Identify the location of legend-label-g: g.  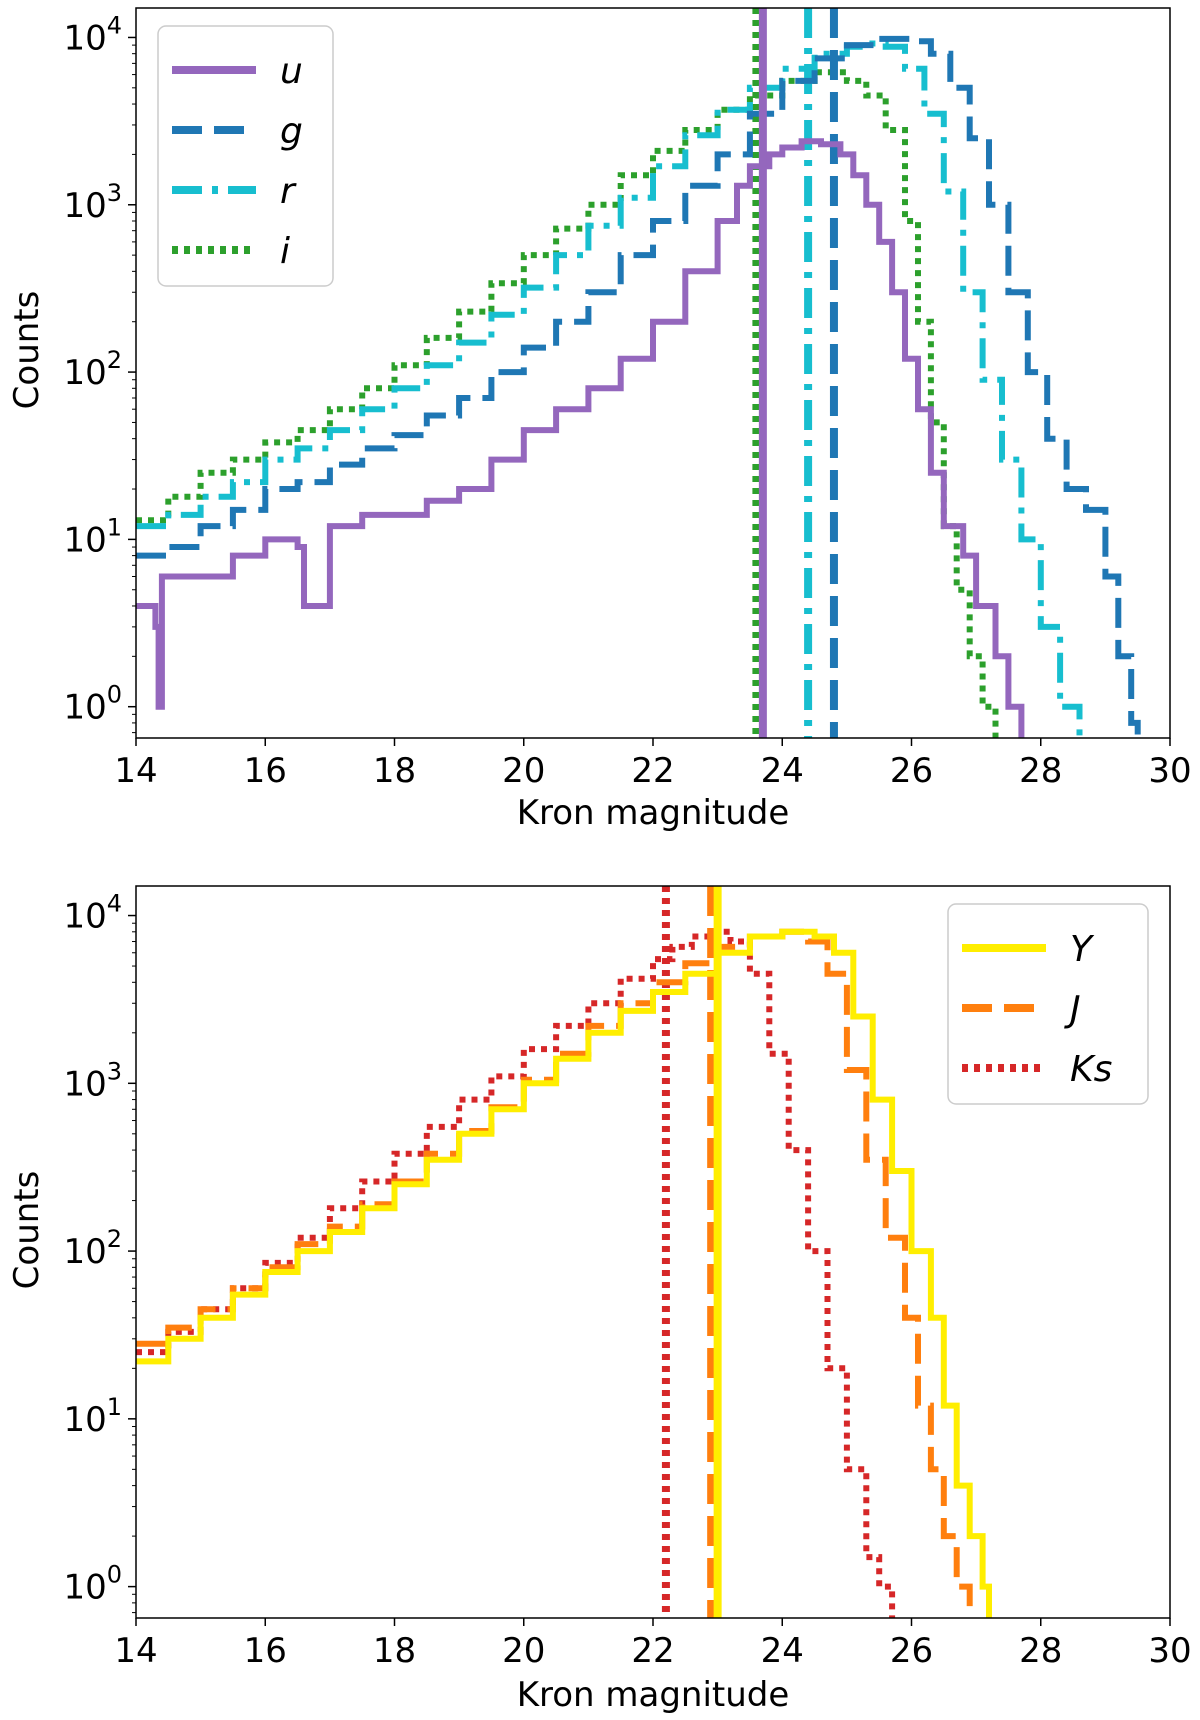
(291, 131).